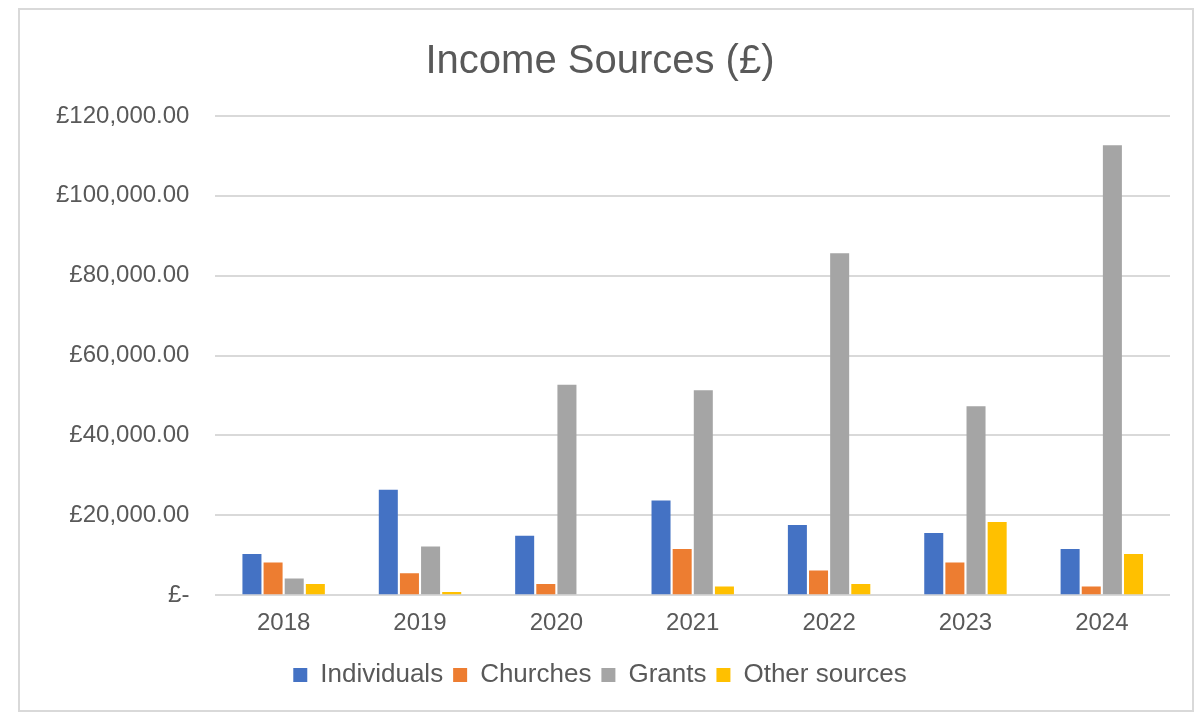 The height and width of the screenshot is (722, 1195). I want to click on y-tick-label: £60,000.00, so click(129, 354).